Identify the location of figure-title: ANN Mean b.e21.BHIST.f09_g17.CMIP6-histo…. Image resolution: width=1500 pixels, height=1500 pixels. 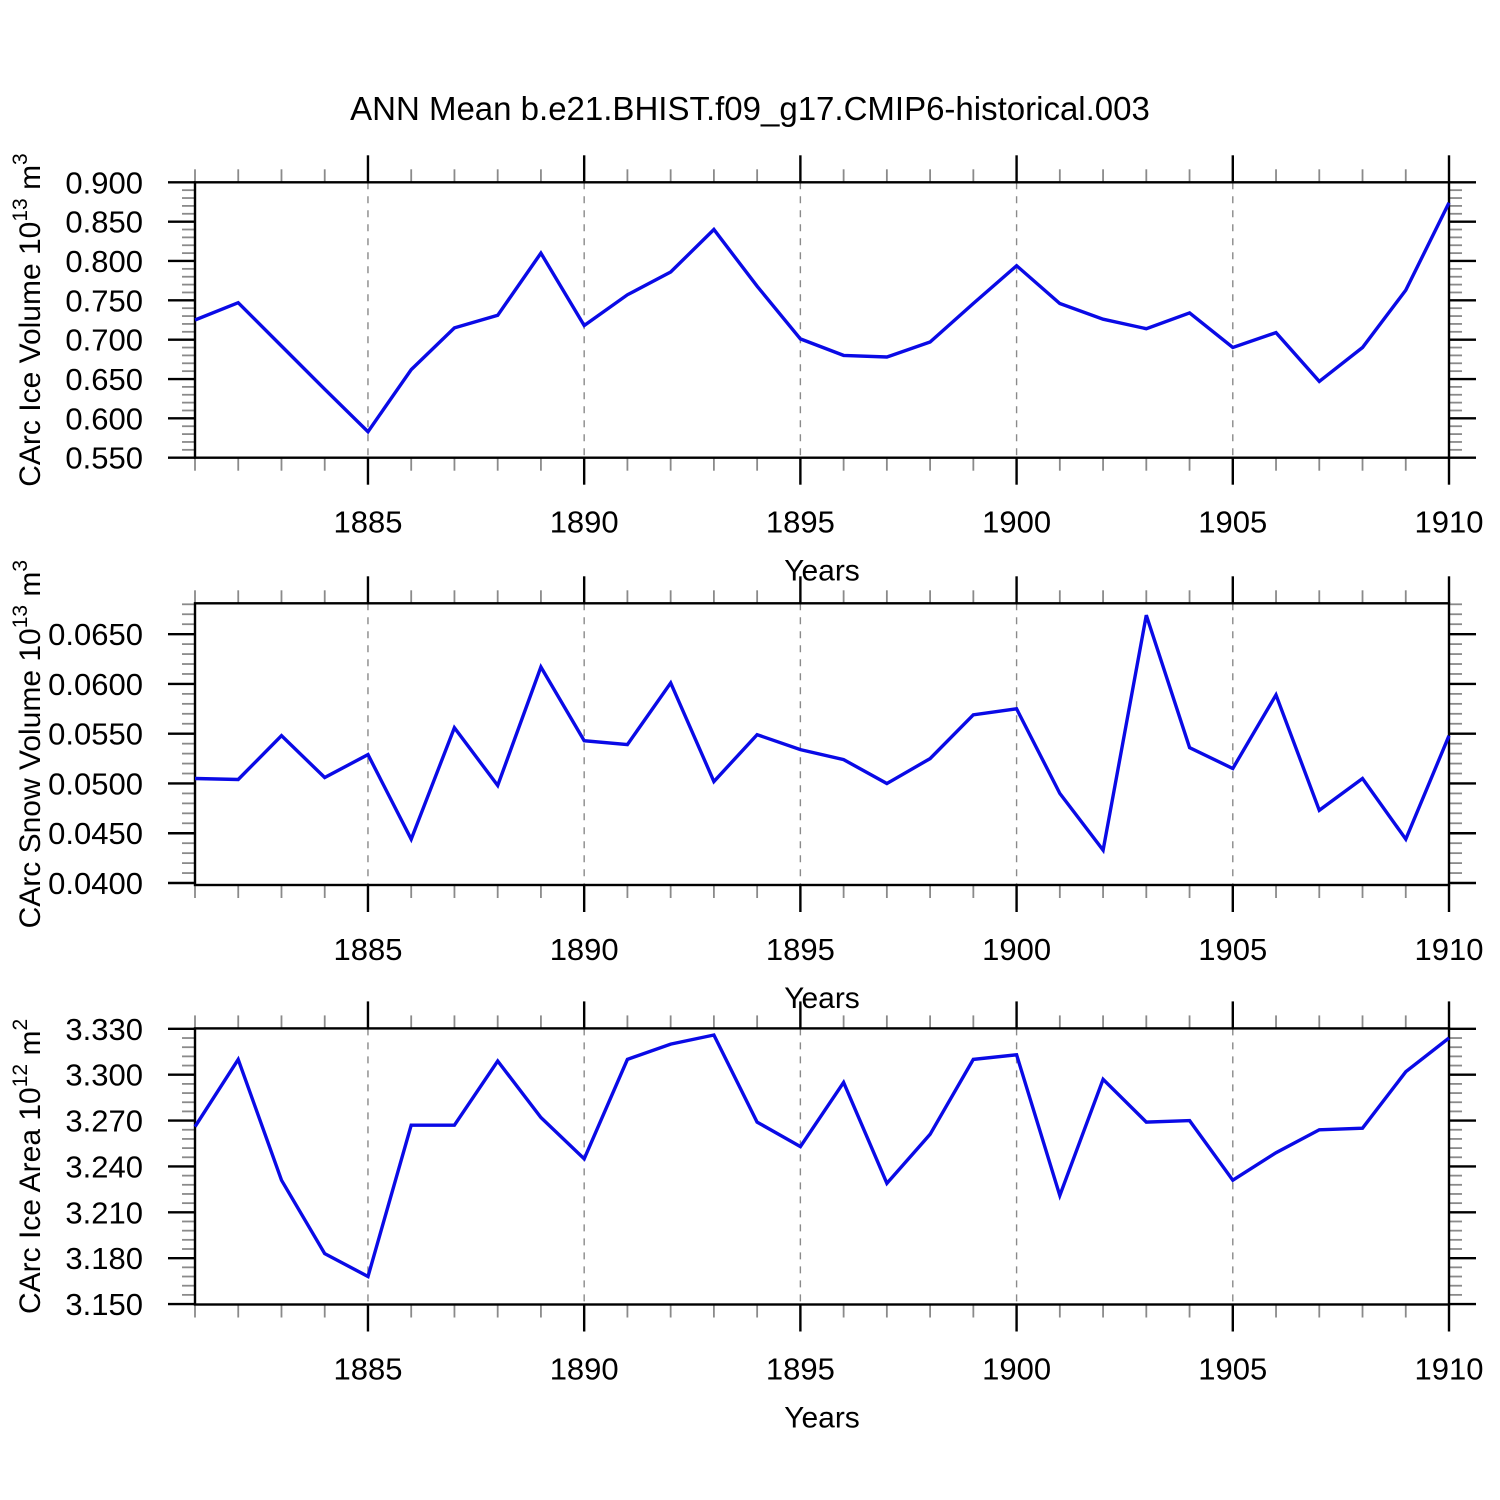
(750, 108).